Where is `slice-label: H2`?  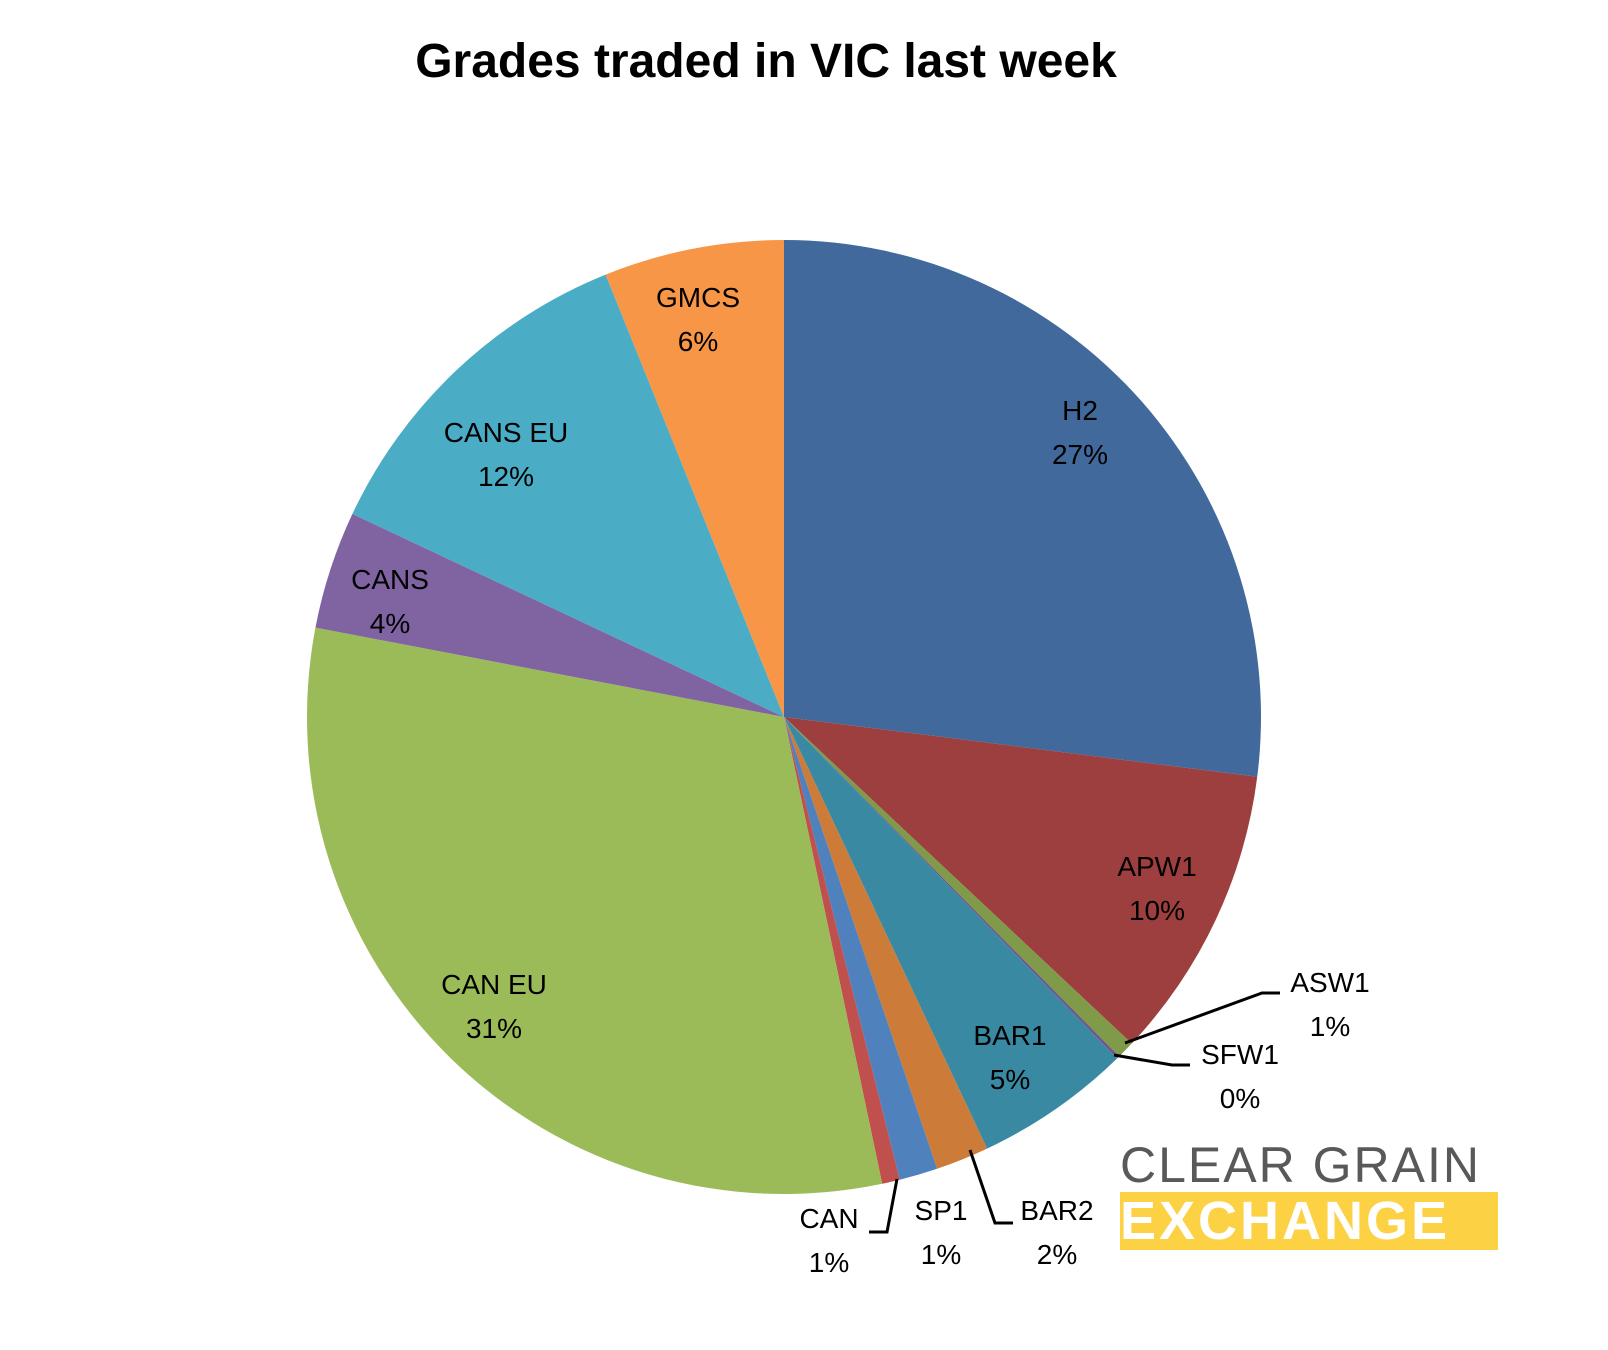 slice-label: H2 is located at coordinates (1080, 410).